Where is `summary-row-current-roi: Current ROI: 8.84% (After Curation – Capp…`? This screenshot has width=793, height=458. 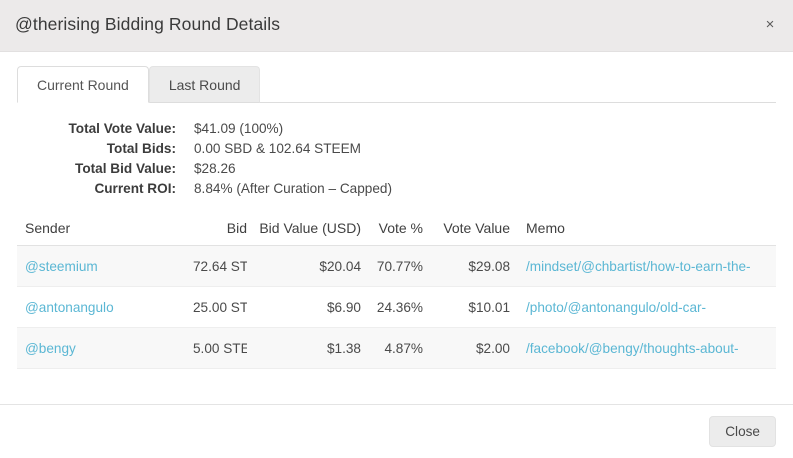 summary-row-current-roi: Current ROI: 8.84% (After Curation – Capp… is located at coordinates (396, 189).